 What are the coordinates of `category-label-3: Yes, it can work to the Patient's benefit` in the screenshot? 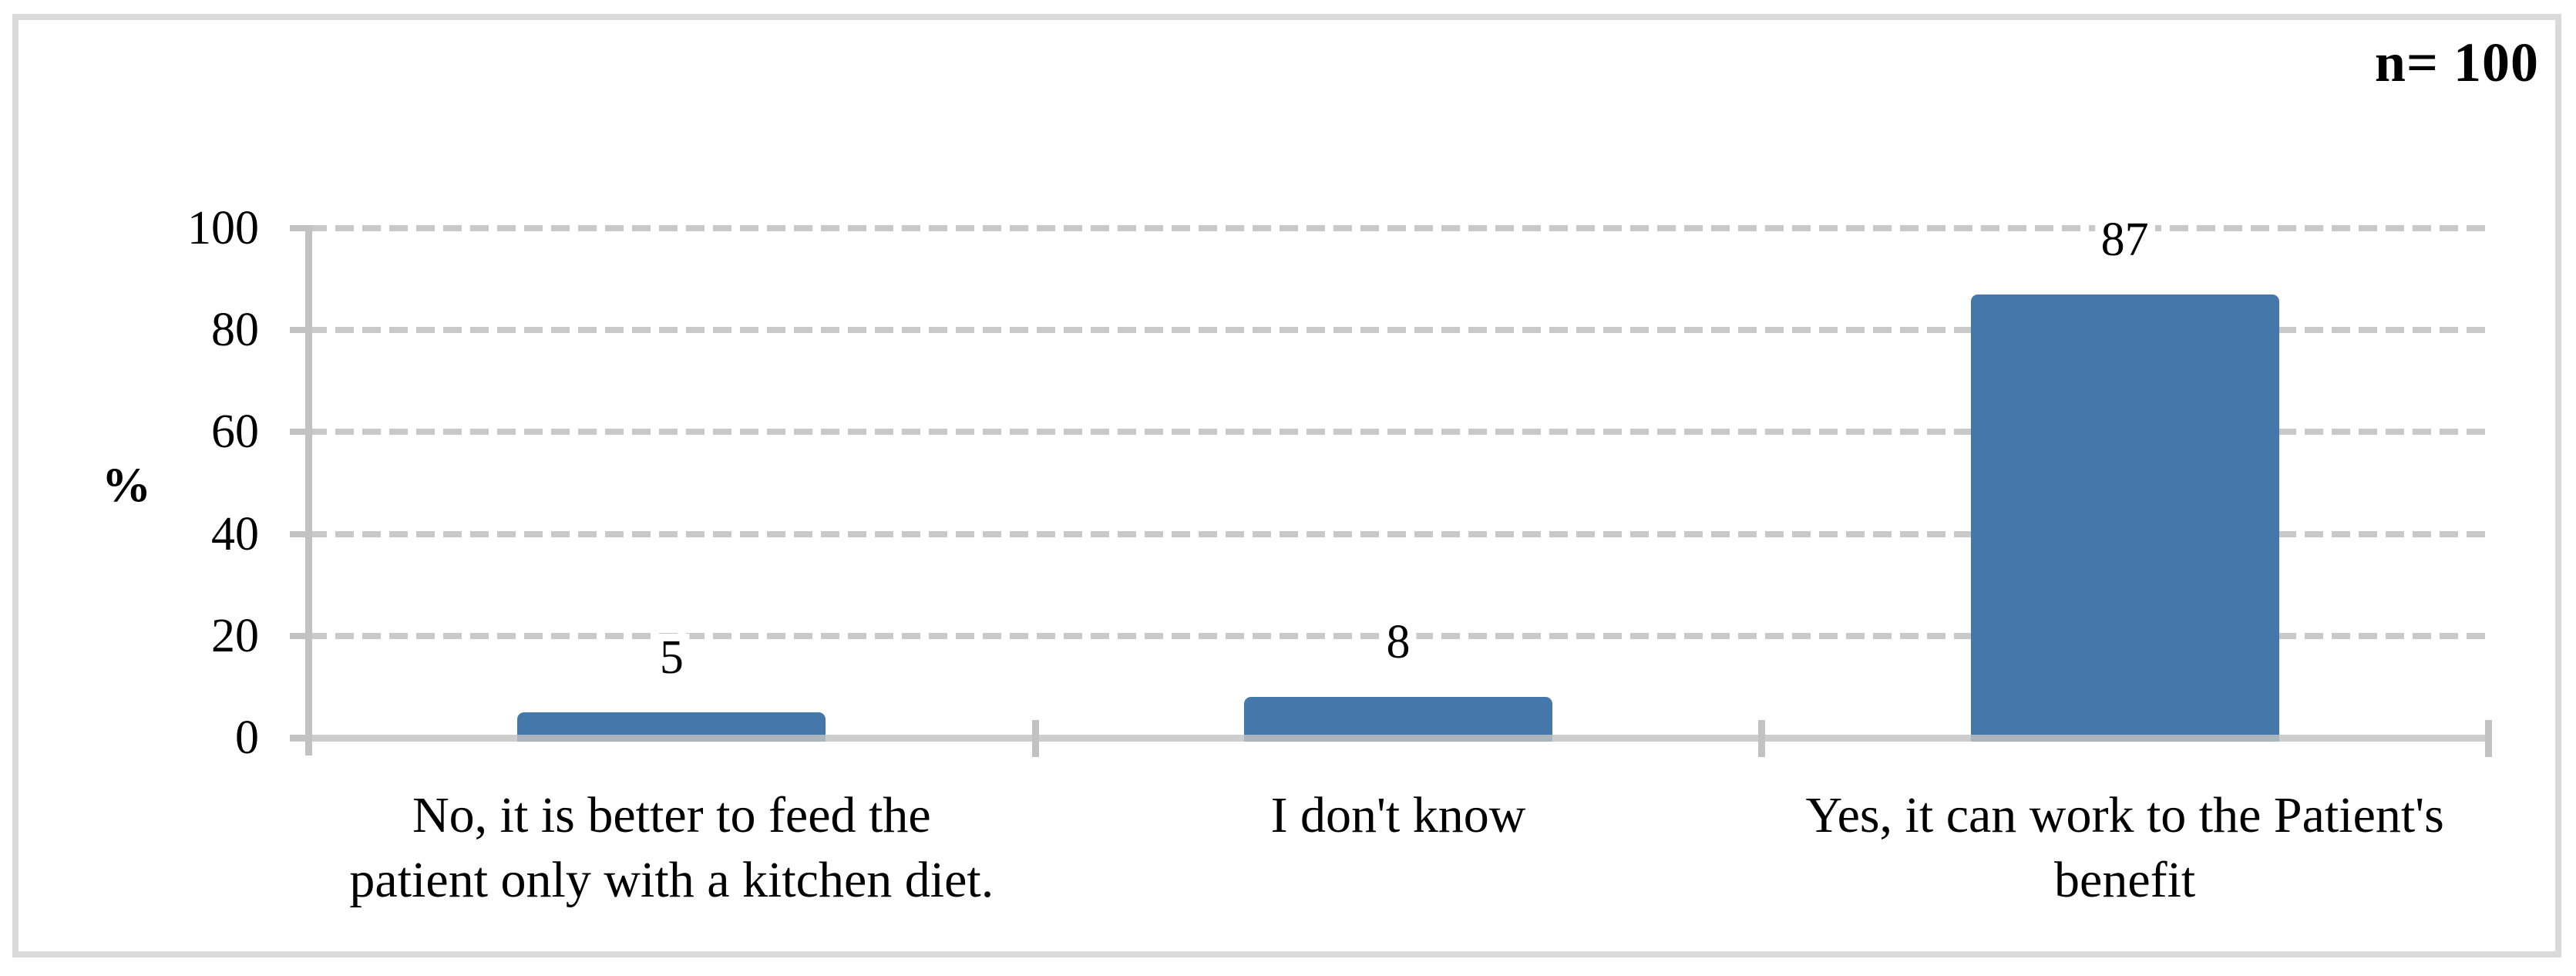 It's located at (2125, 848).